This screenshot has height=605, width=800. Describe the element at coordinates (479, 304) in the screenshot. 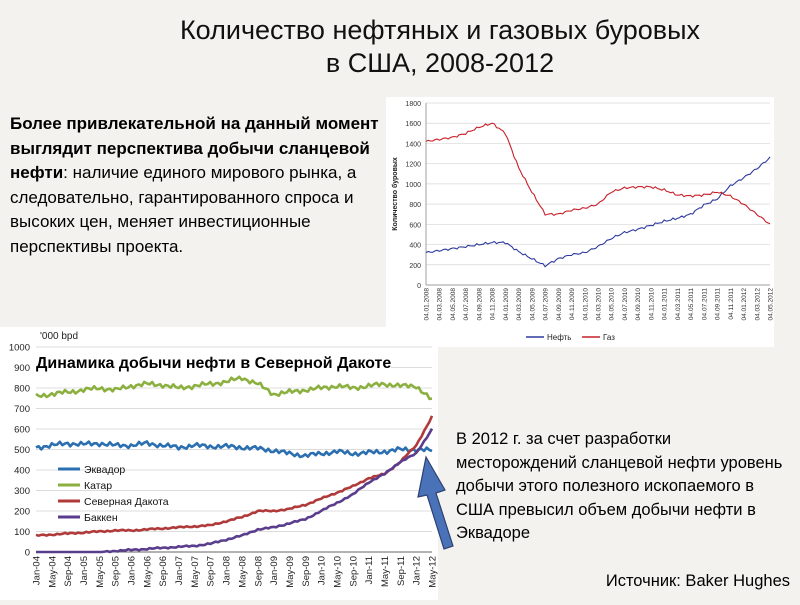

I see `x-tick-label: 04.09.2008` at that location.